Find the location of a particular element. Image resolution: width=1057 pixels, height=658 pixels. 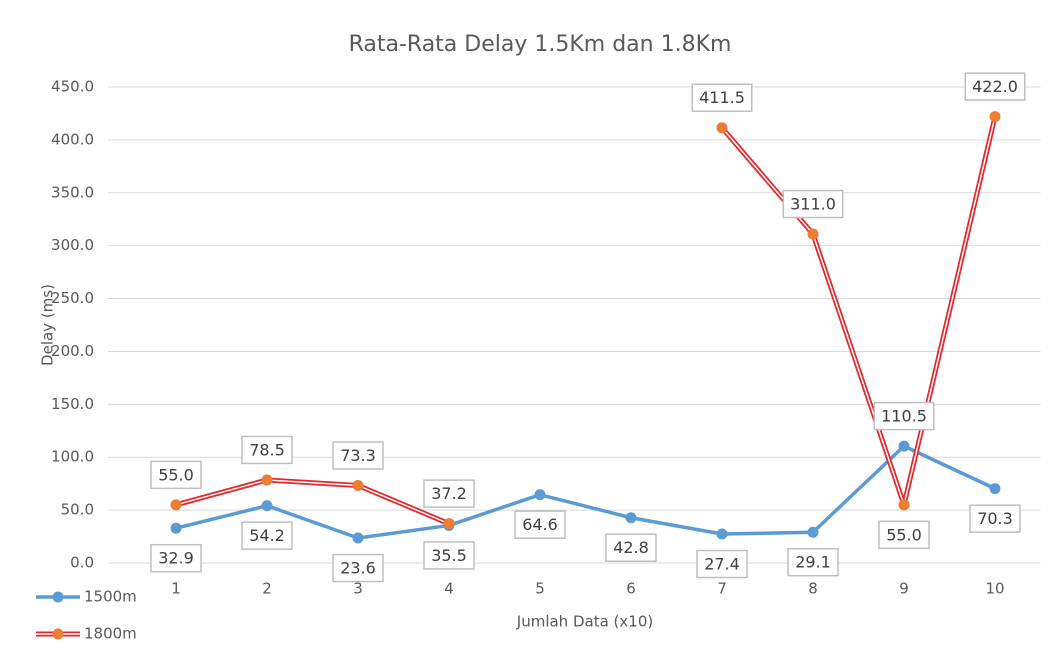

data-label: 23.6 is located at coordinates (358, 568).